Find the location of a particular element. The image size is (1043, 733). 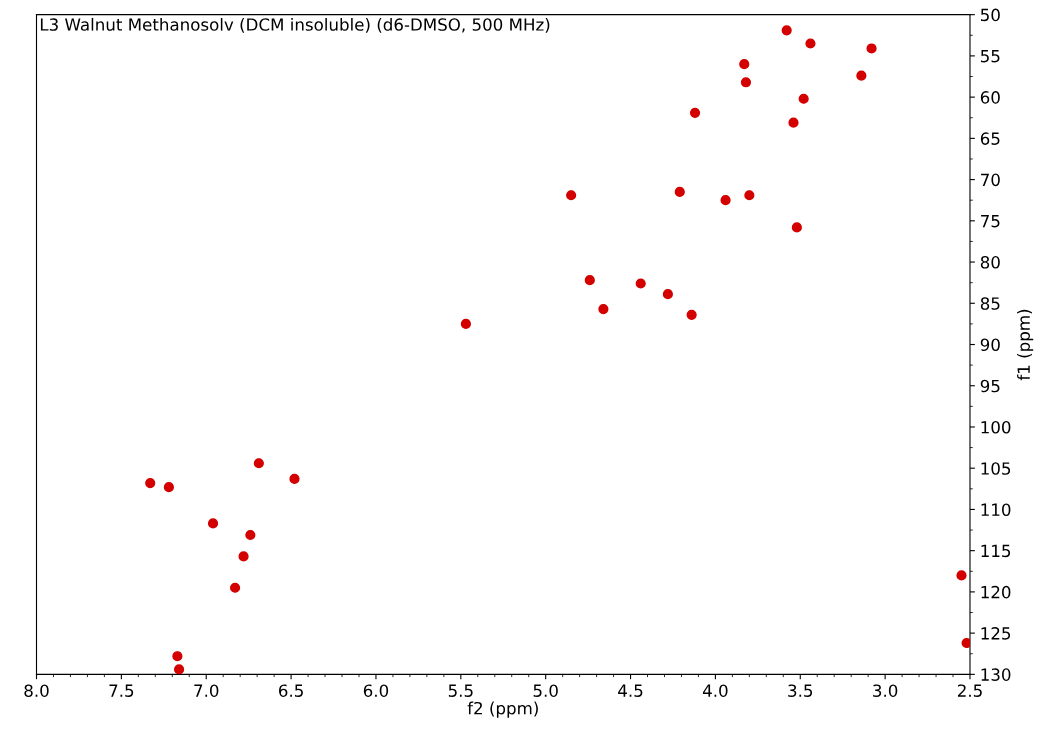

x-tick-label: 7.0 is located at coordinates (206, 690).